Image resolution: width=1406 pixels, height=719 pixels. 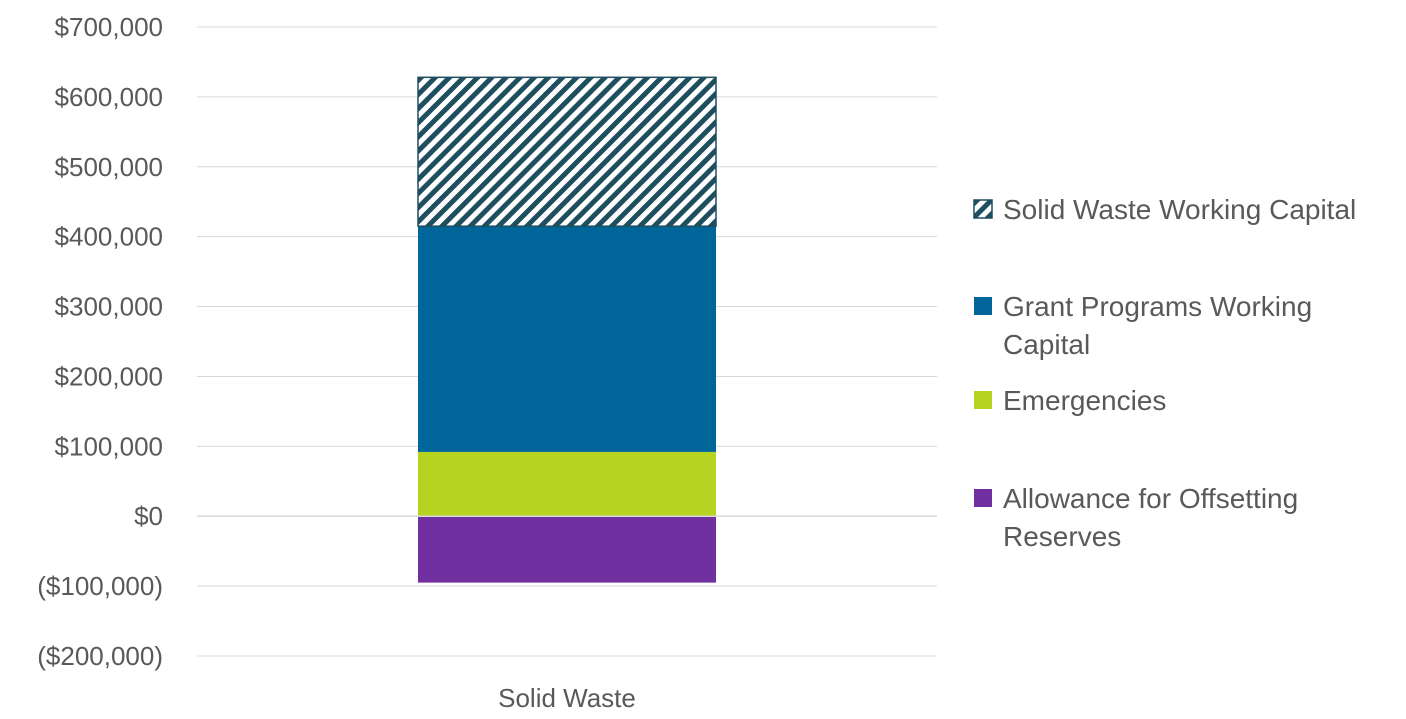 I want to click on x-axis-tick-labels: Solid Waste, so click(x=567, y=698).